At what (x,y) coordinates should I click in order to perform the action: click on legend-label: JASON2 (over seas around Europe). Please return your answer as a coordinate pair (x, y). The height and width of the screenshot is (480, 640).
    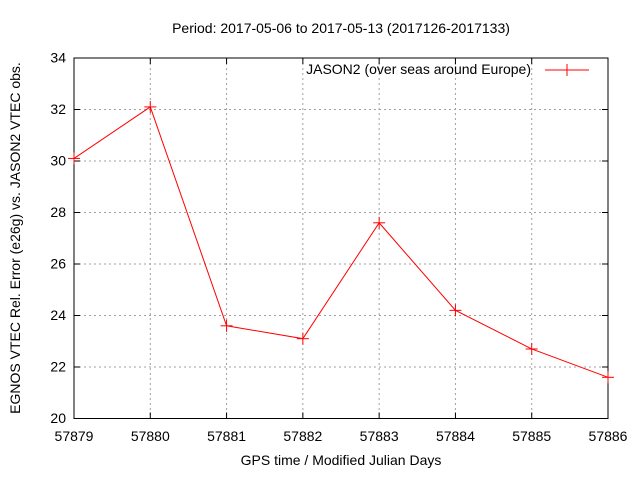
    Looking at the image, I should click on (418, 69).